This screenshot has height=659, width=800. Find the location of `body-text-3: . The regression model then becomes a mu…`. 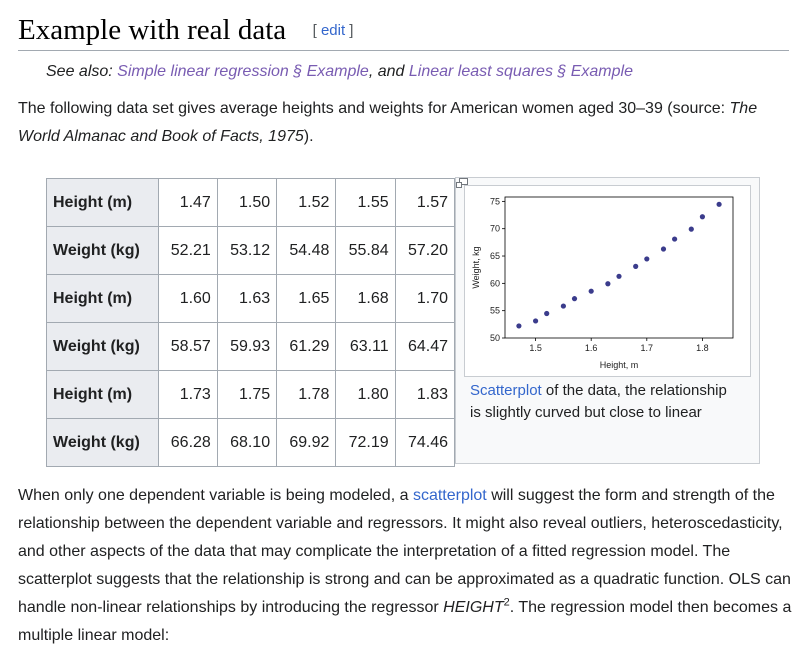

body-text-3: . The regression model then becomes a mu… is located at coordinates (405, 621).